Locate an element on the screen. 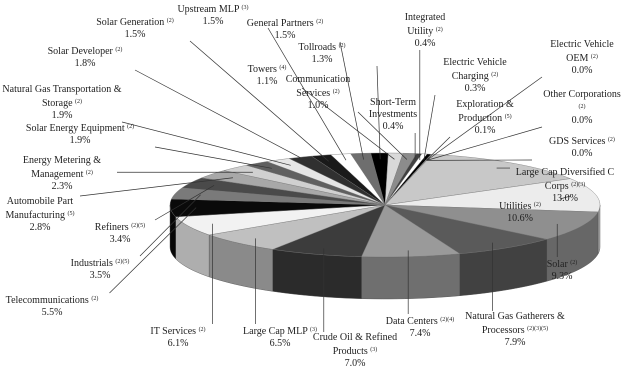  slice-label: Crude Oil & Refined Products (3) 7.0% is located at coordinates (355, 351).